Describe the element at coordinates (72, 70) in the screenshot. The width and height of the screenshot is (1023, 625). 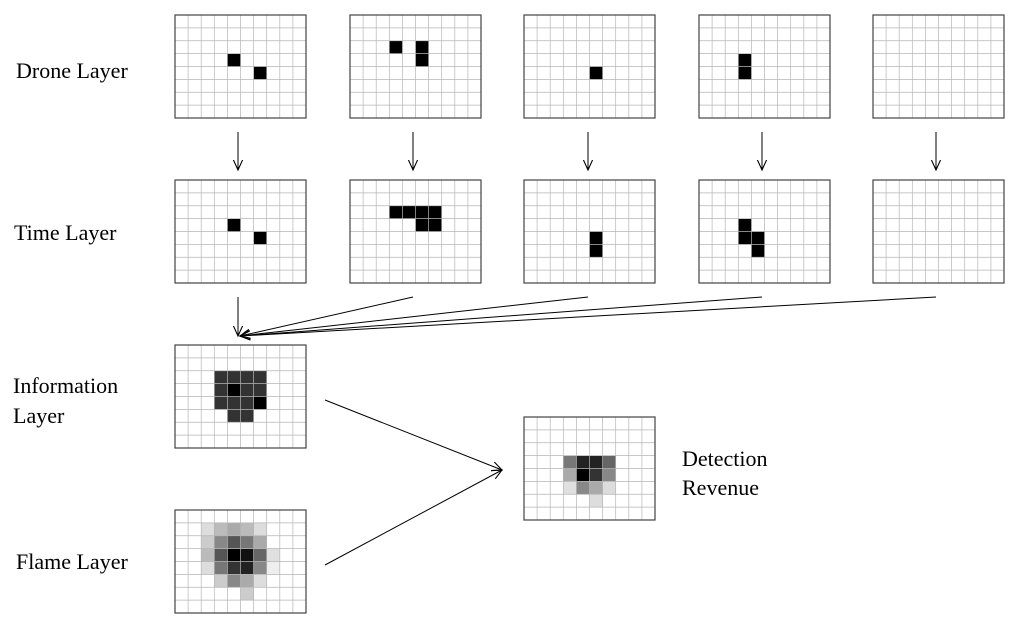
I see `drone-layer-label: Drone Layer` at that location.